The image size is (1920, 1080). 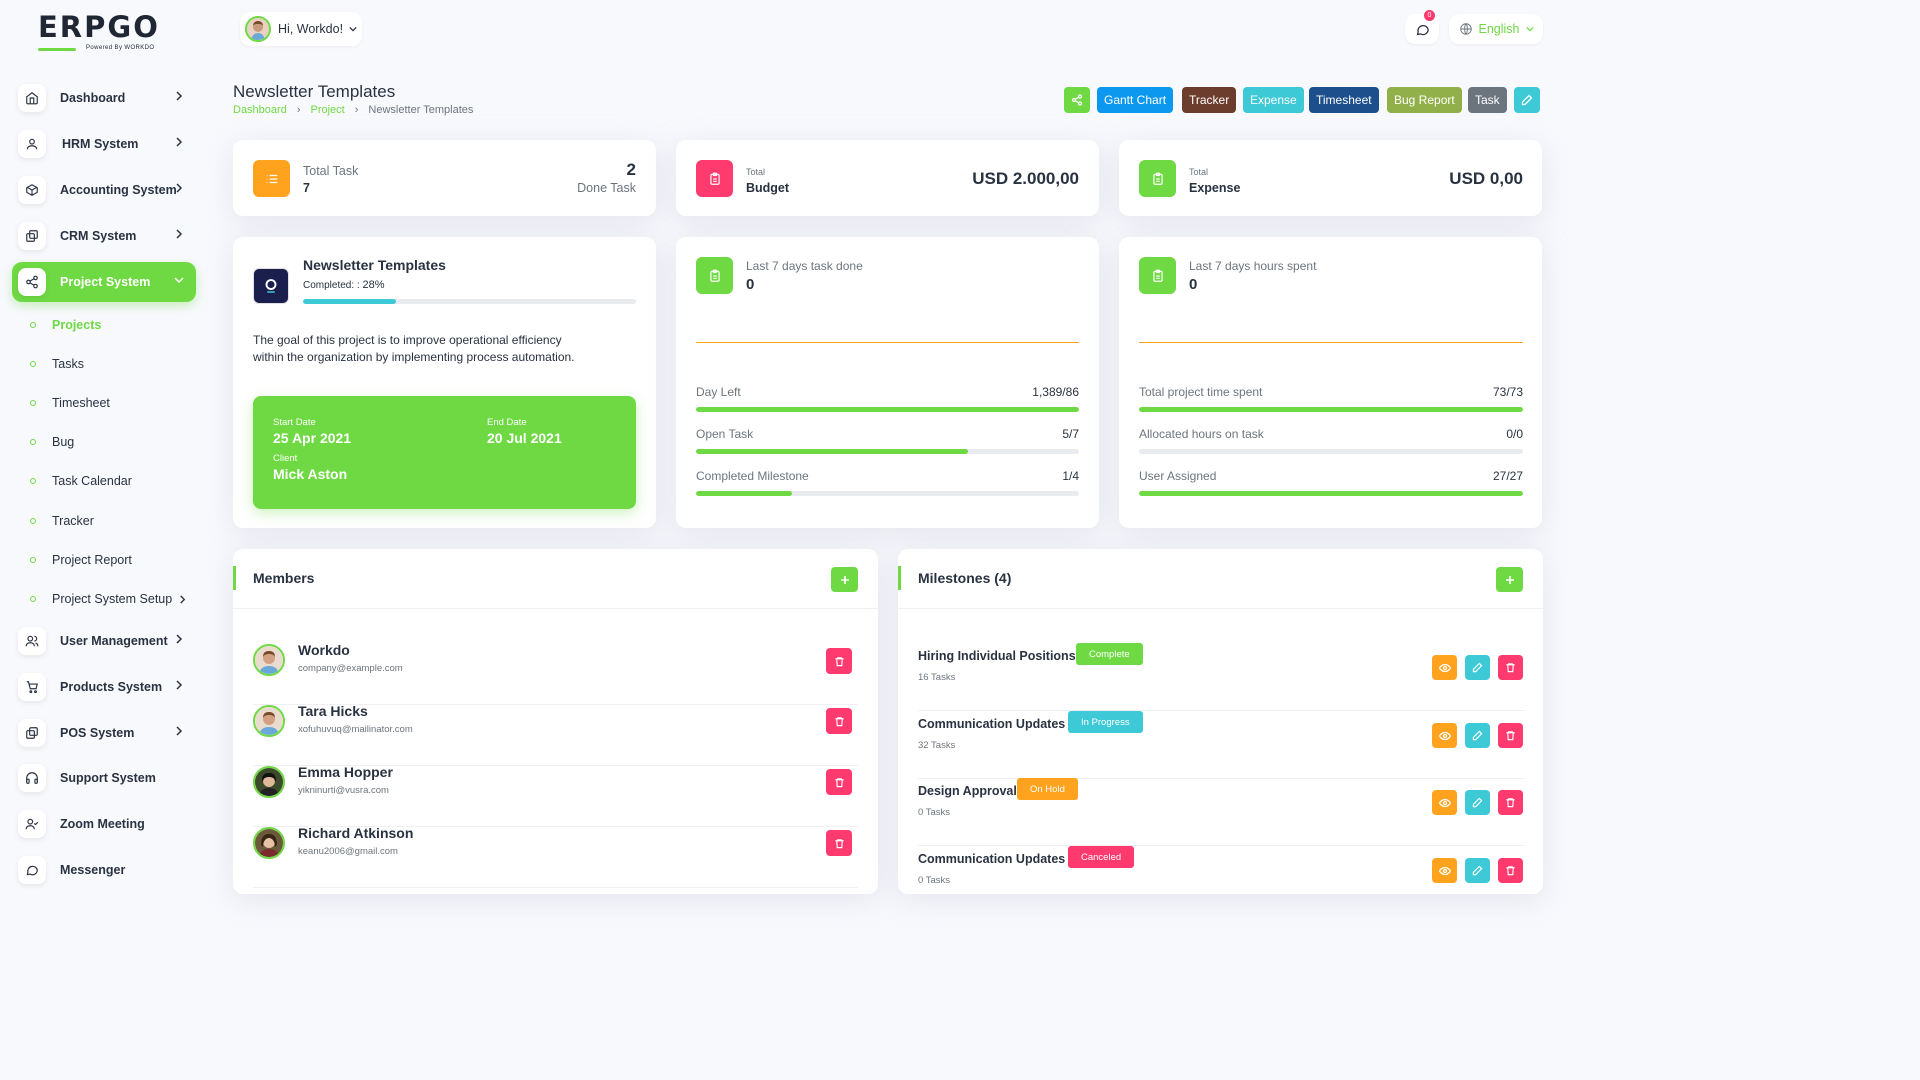 I want to click on sidebar-sub-project-report: Project Report, so click(x=81, y=560).